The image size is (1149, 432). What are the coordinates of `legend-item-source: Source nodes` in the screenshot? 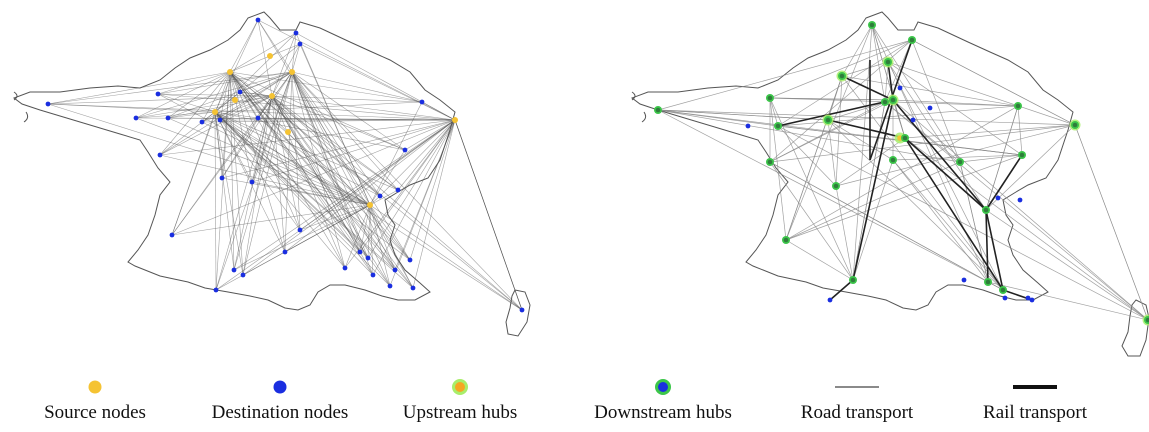 It's located at (95, 398).